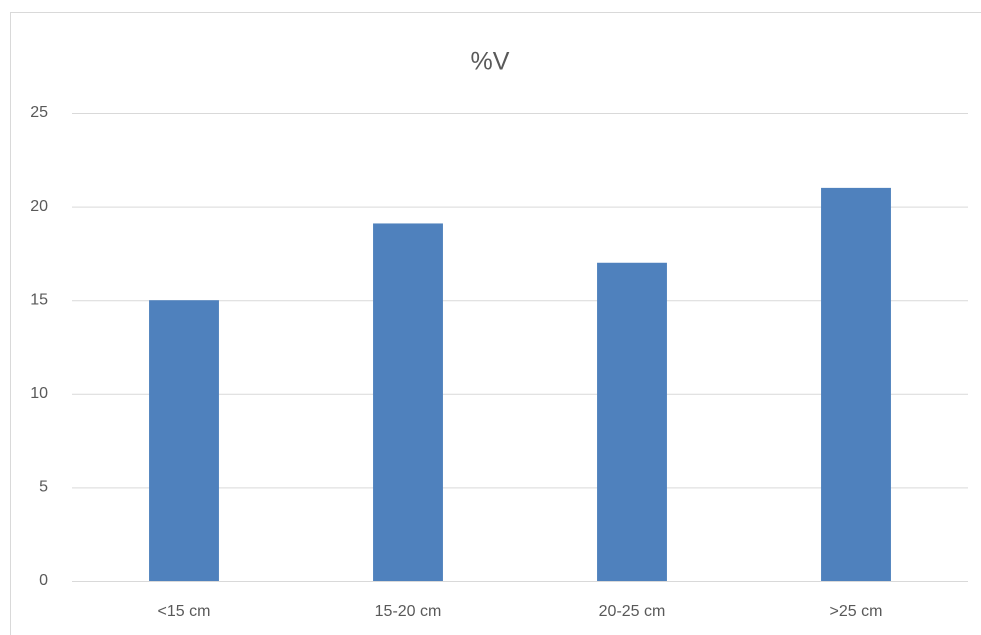 The image size is (981, 635). What do you see at coordinates (39, 206) in the screenshot?
I see `y-tick-label: 20` at bounding box center [39, 206].